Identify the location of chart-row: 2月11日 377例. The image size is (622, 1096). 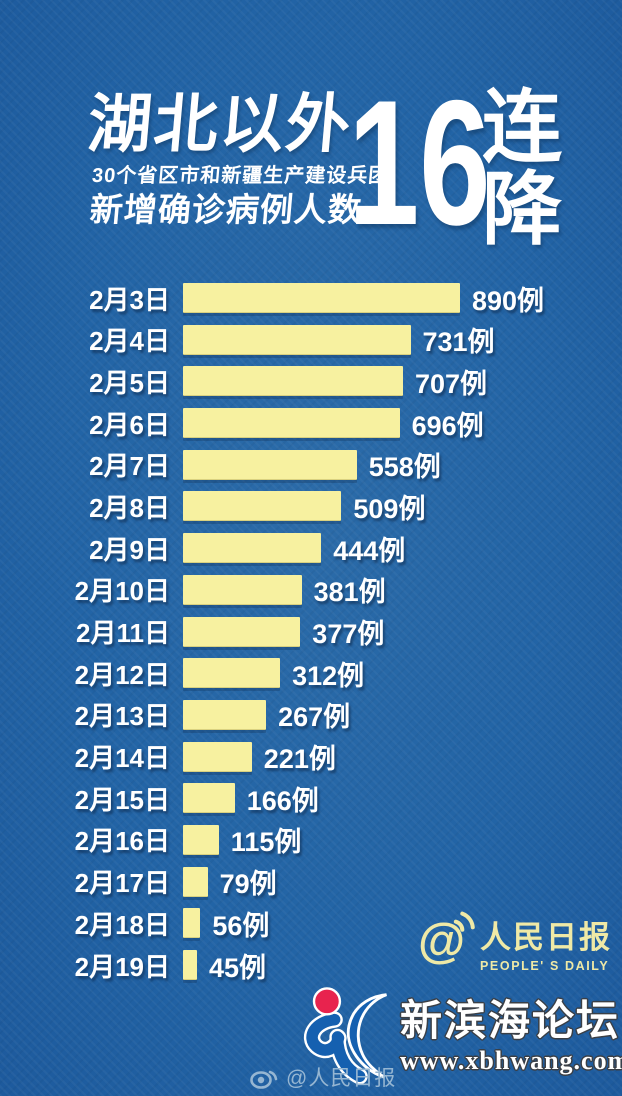
(311, 632).